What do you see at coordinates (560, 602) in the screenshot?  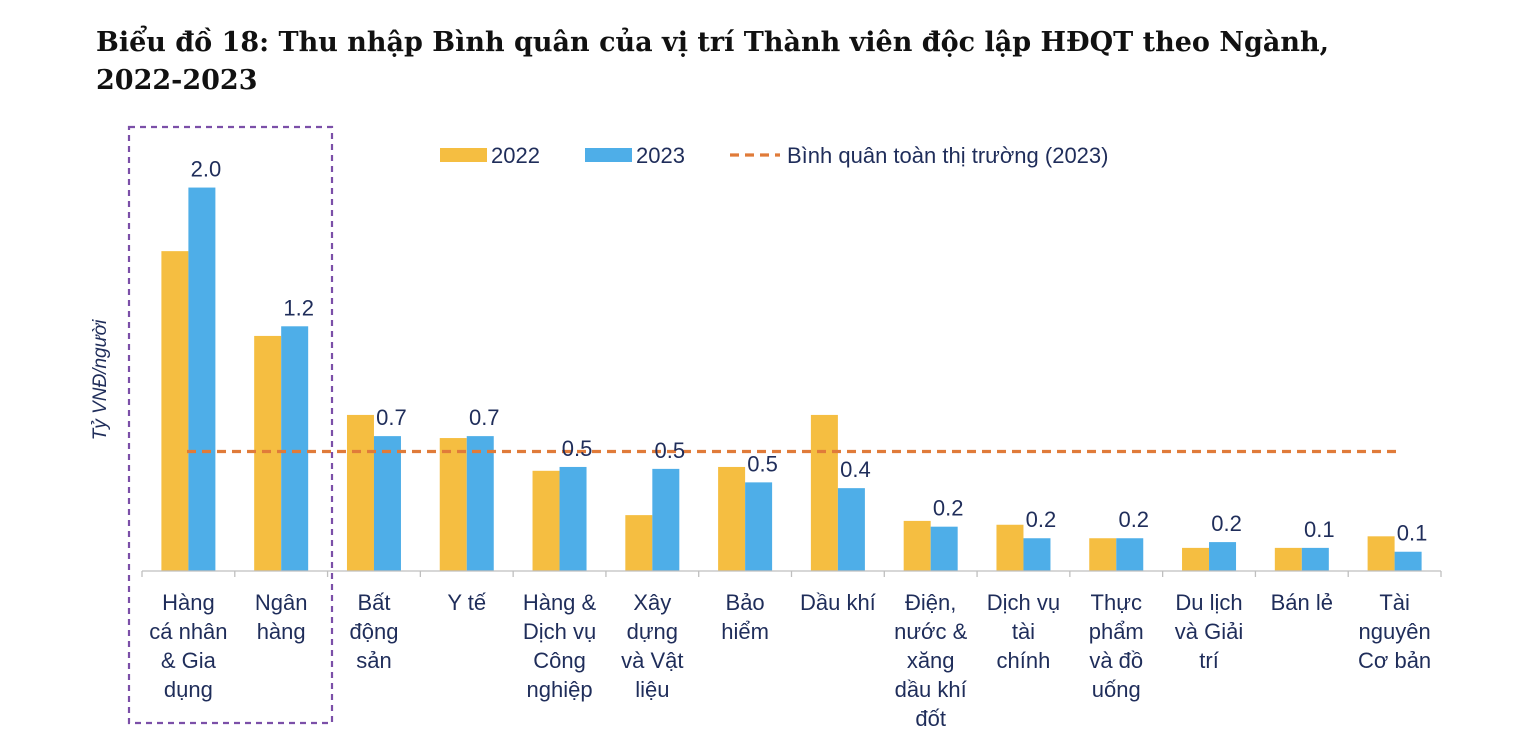 I see `category-label-line: Hàng &` at bounding box center [560, 602].